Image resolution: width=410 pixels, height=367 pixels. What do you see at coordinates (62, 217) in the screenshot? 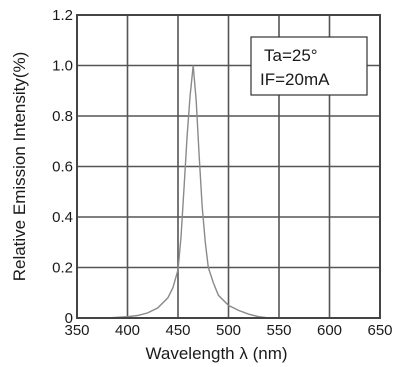
I see `y-tick-label: 0.4` at bounding box center [62, 217].